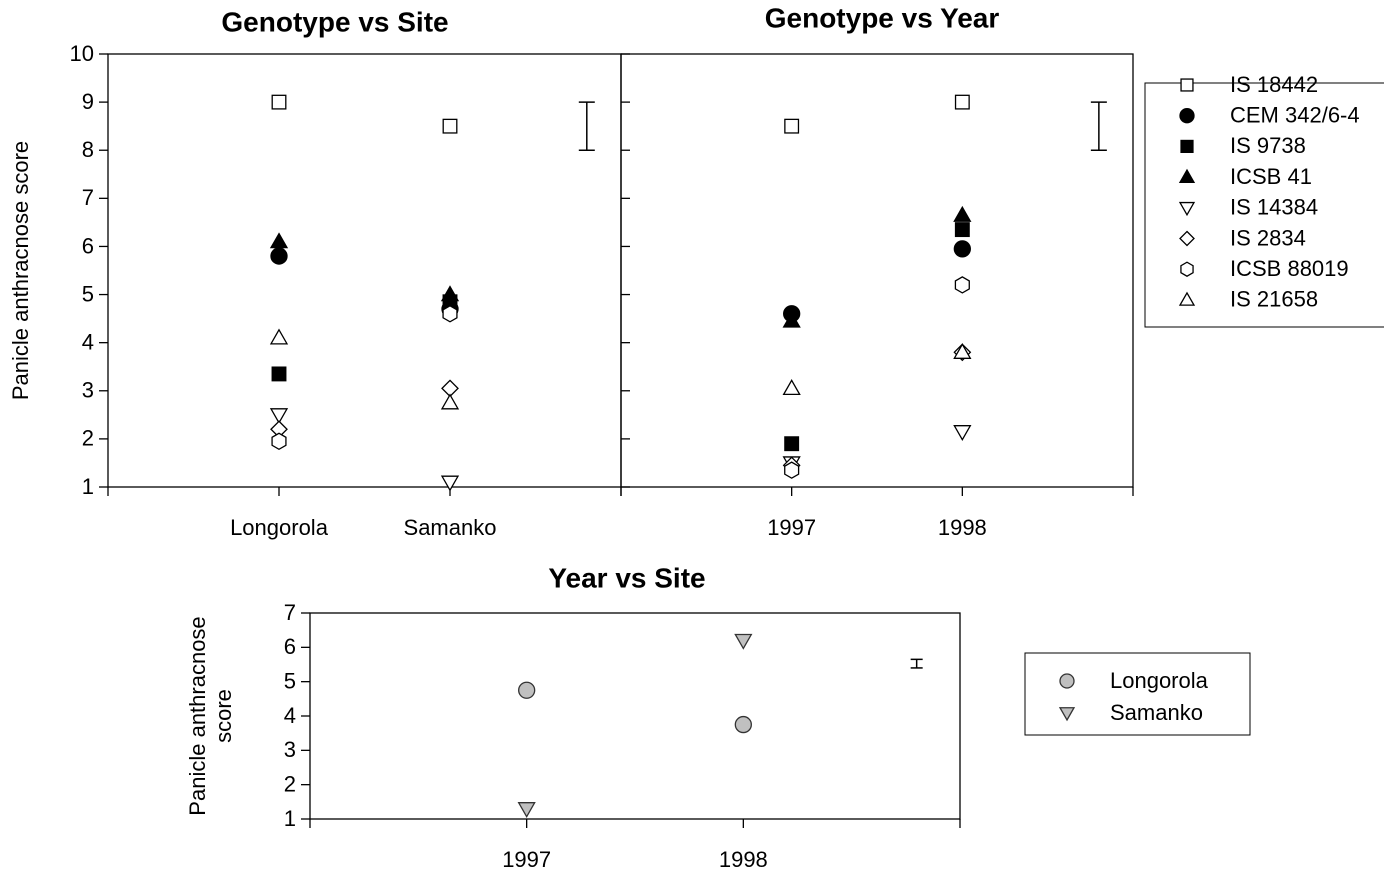  What do you see at coordinates (1274, 299) in the screenshot?
I see `legend-label: IS 21658` at bounding box center [1274, 299].